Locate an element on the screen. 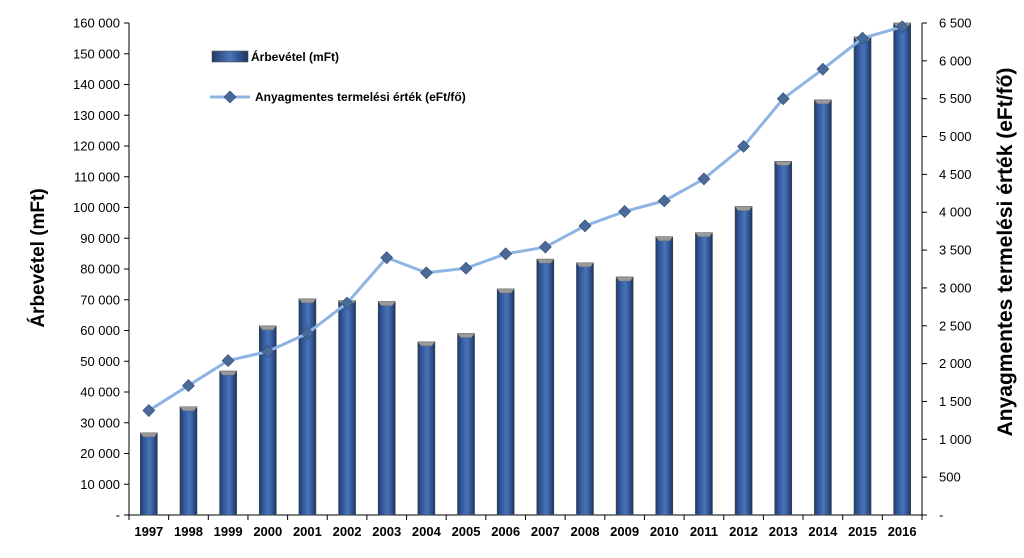  bar-cap-2013 is located at coordinates (783, 163).